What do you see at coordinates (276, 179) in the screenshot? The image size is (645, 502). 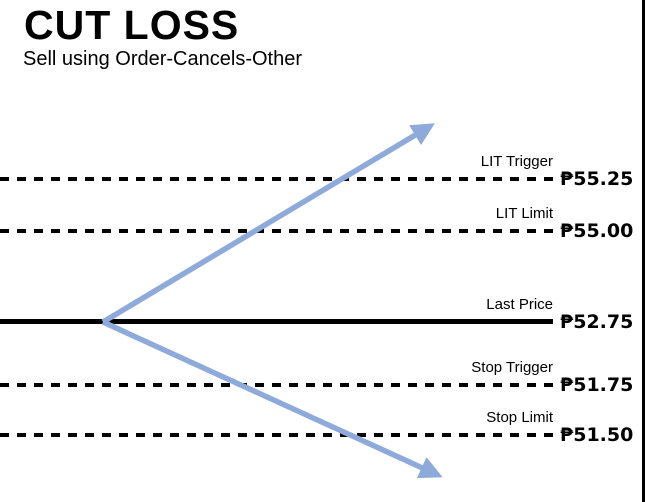 I see `lit-trigger-line` at bounding box center [276, 179].